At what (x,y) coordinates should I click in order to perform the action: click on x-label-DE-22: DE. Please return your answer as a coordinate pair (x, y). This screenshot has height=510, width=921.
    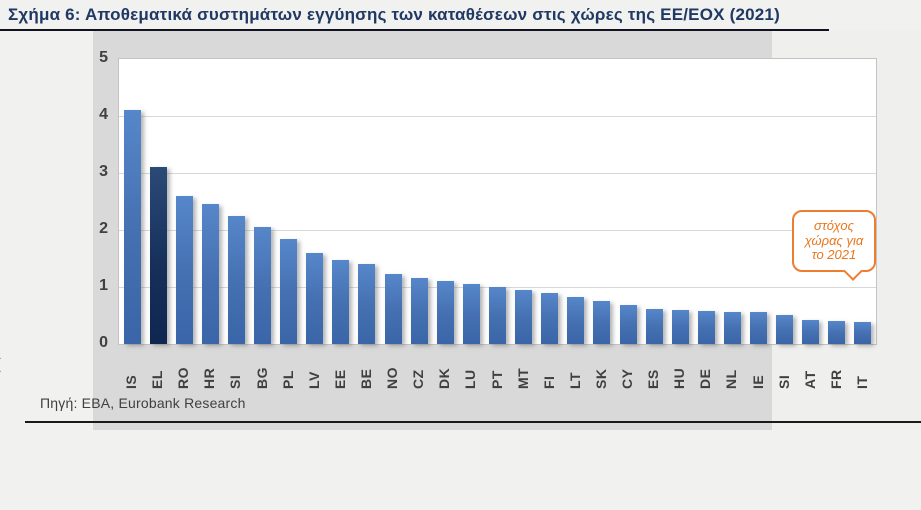
    Looking at the image, I should click on (705, 378).